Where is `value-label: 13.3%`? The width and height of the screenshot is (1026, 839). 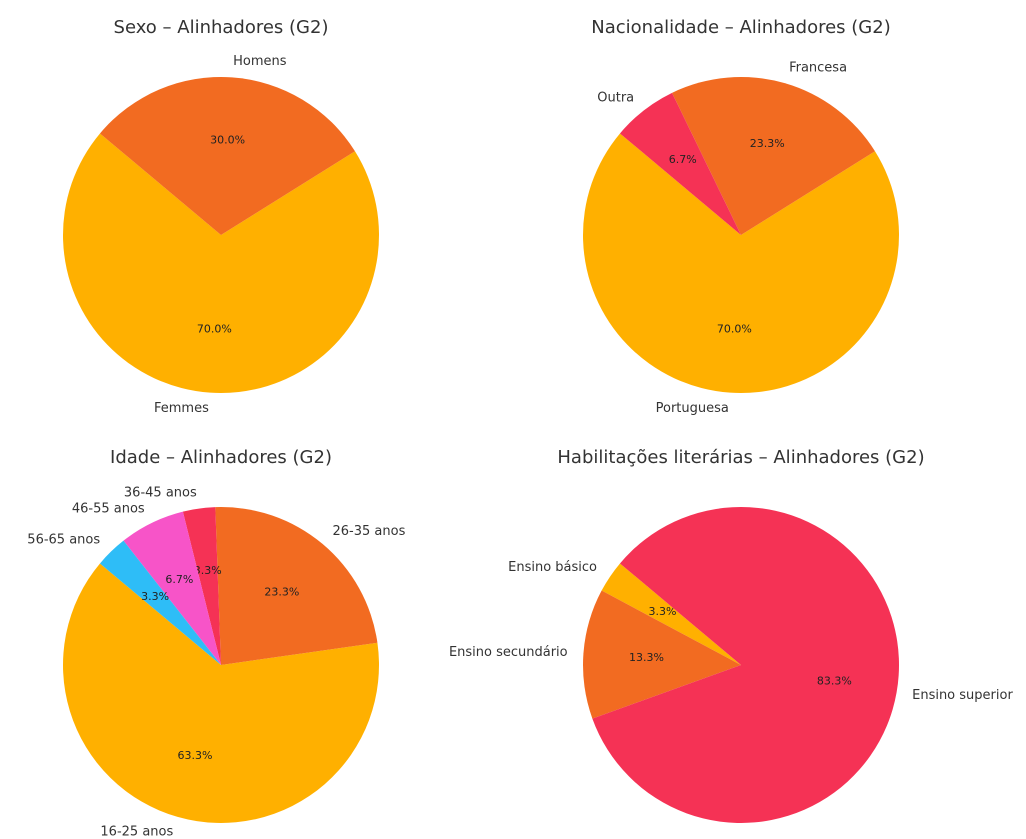 value-label: 13.3% is located at coordinates (646, 657).